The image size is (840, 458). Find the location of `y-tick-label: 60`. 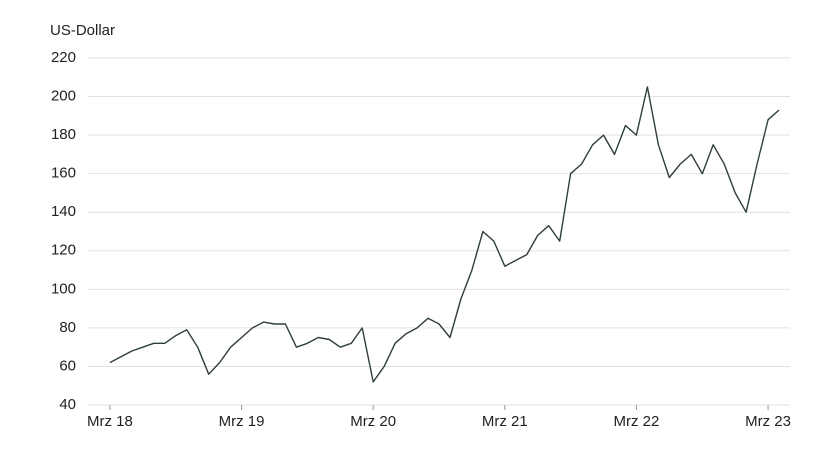

y-tick-label: 60 is located at coordinates (67, 365).